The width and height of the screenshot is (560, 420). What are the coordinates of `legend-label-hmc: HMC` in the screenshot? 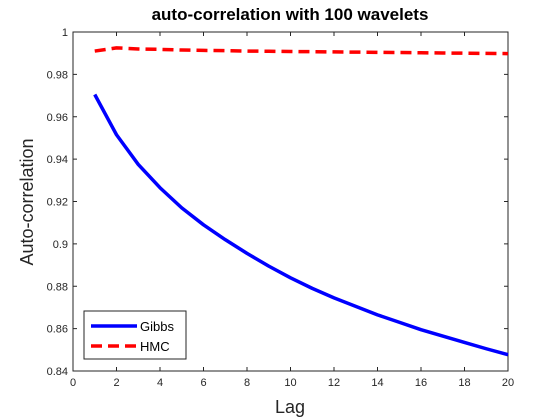 It's located at (155, 346).